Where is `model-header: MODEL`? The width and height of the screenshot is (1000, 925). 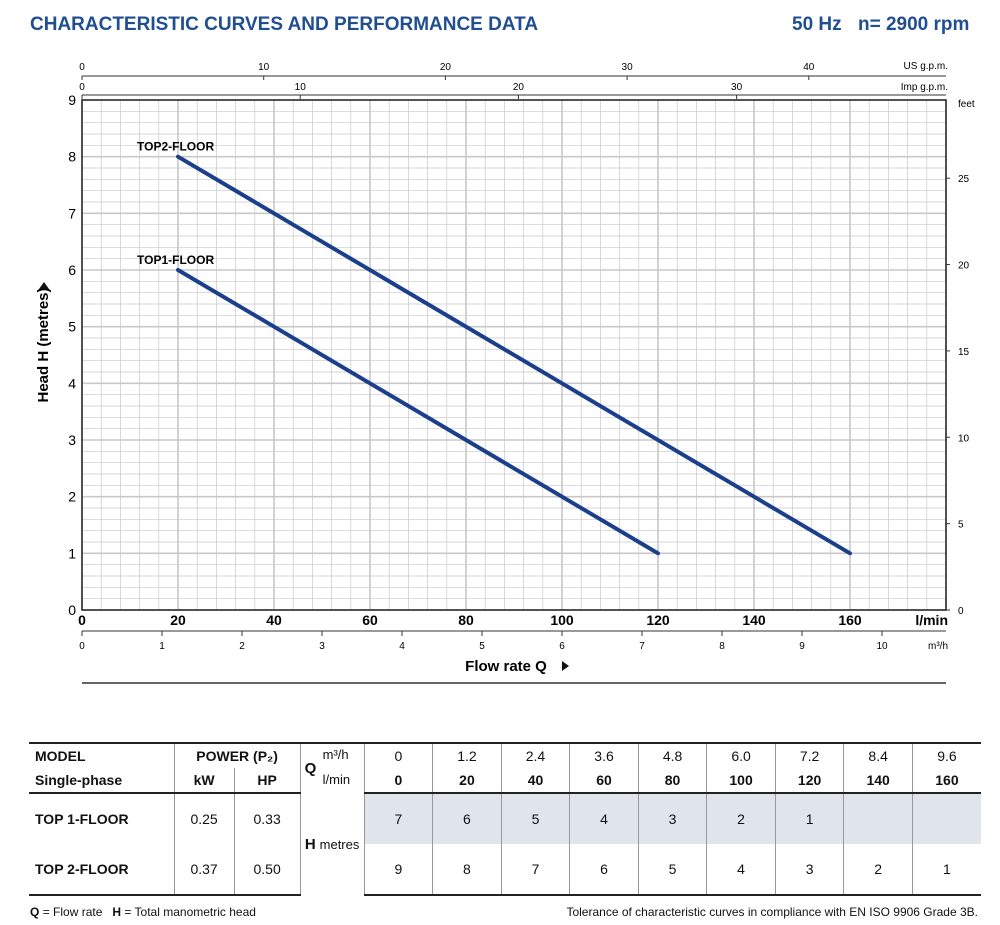
model-header: MODEL is located at coordinates (102, 755).